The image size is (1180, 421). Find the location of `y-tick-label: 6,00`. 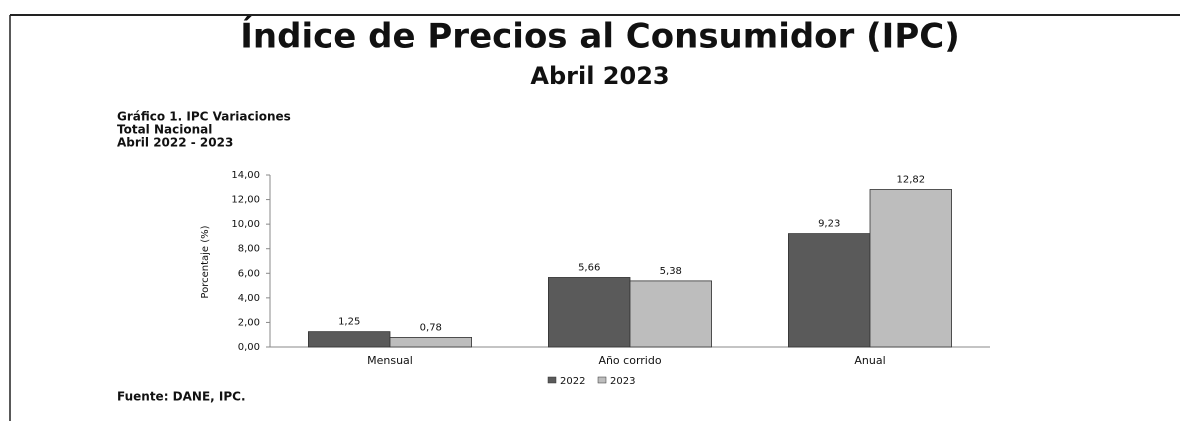

y-tick-label: 6,00 is located at coordinates (249, 273).